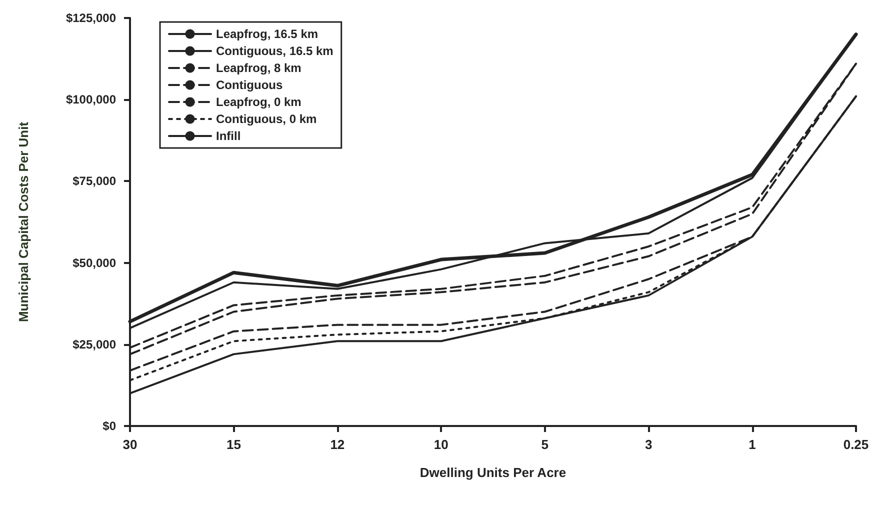 The image size is (876, 506). What do you see at coordinates (856, 444) in the screenshot?
I see `x-tick-label: 0.25` at bounding box center [856, 444].